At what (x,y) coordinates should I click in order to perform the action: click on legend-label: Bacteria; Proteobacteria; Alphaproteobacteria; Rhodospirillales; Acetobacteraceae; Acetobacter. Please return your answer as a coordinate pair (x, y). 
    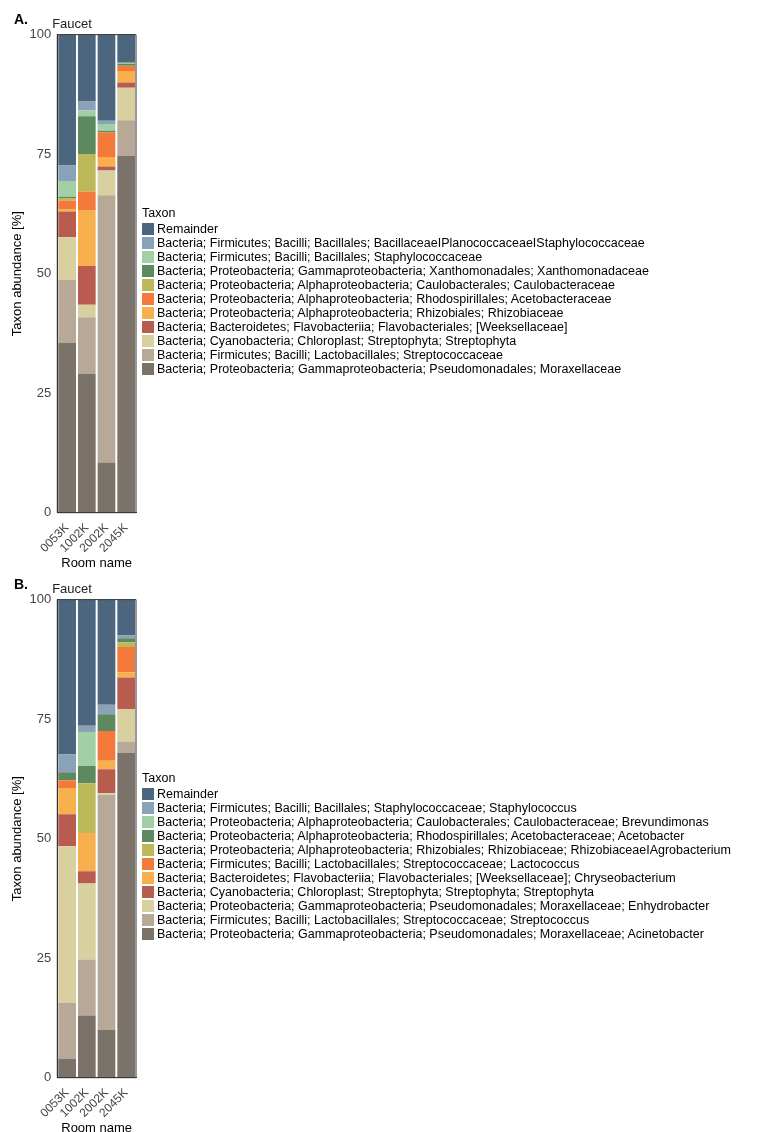
    Looking at the image, I should click on (421, 835).